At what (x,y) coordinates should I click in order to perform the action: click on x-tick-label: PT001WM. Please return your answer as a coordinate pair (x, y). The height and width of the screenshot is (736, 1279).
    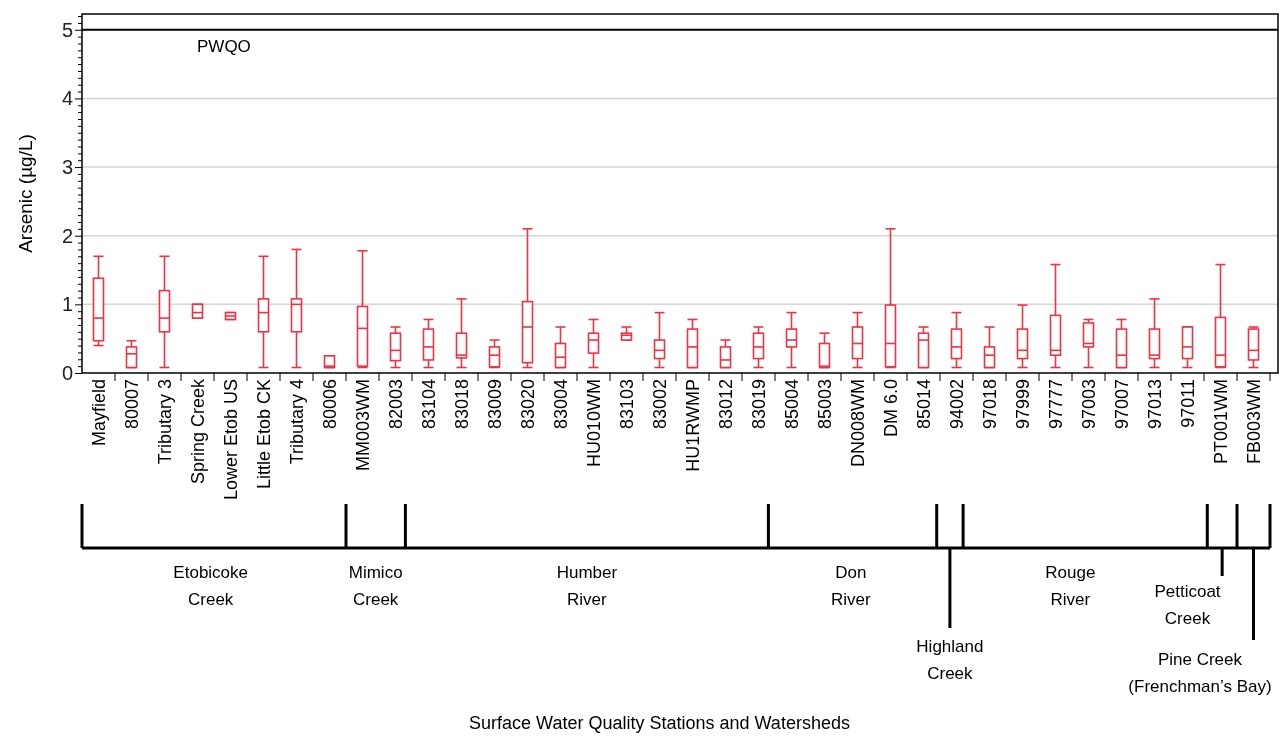
    Looking at the image, I should click on (1220, 422).